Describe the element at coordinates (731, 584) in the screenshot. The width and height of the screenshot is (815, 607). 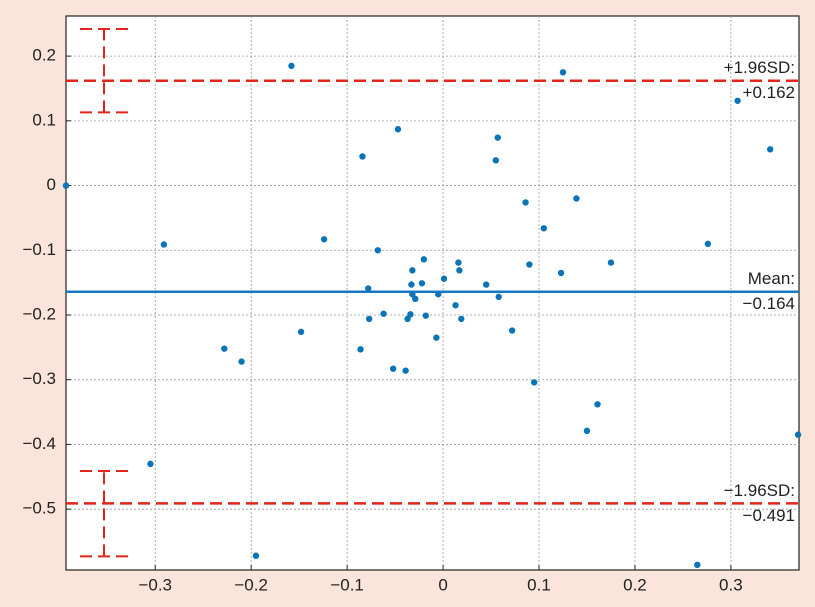
I see `x-tick-label: 0.3` at that location.